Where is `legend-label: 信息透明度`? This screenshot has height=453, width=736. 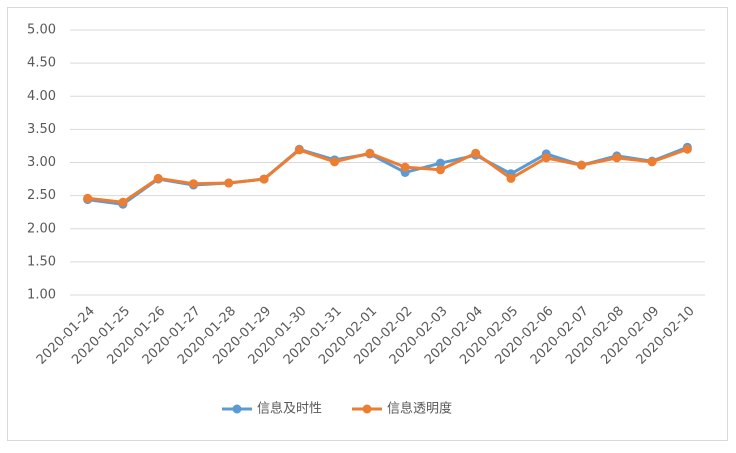
legend-label: 信息透明度 is located at coordinates (419, 409).